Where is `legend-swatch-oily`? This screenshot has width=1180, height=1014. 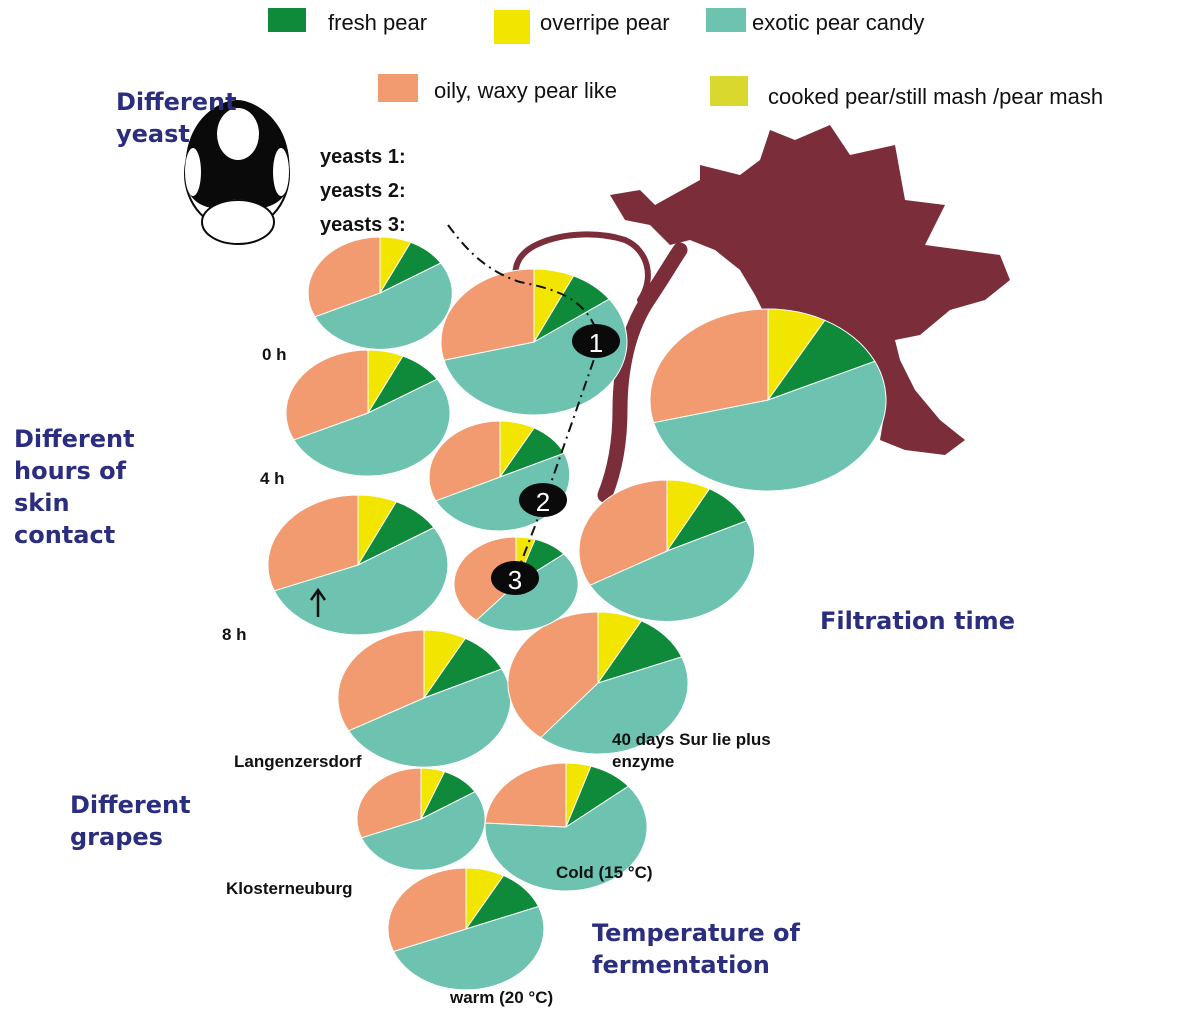
legend-swatch-oily is located at coordinates (398, 88).